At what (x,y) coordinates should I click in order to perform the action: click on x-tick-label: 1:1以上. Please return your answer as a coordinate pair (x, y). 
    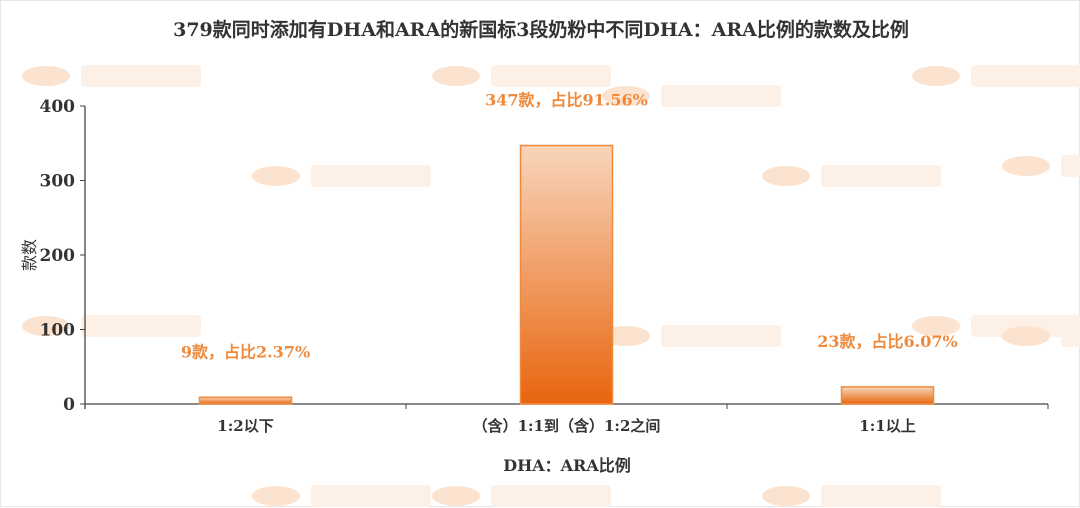
    Looking at the image, I should click on (887, 426).